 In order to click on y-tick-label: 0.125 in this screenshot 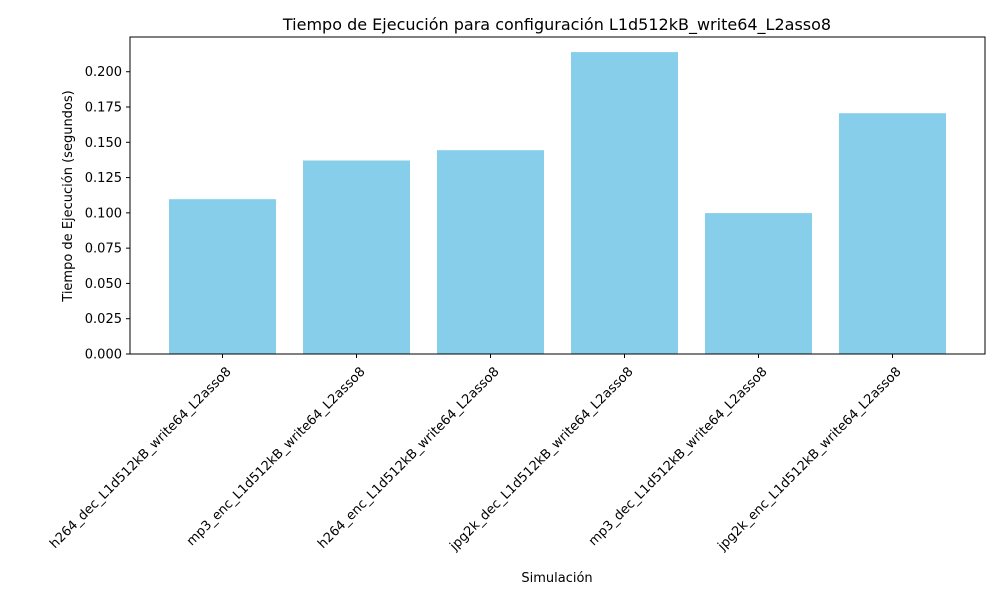, I will do `click(103, 178)`.